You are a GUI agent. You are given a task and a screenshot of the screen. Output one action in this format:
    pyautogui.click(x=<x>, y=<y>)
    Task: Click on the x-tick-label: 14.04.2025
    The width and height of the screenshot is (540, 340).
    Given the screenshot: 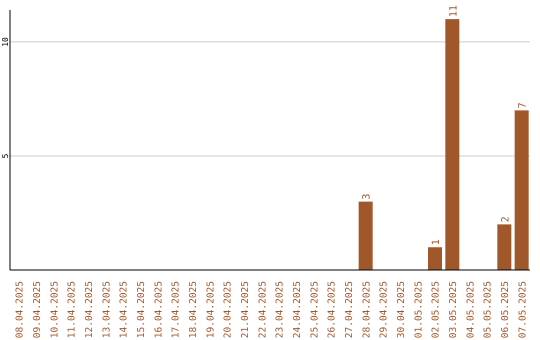 What is the action you would take?
    pyautogui.click(x=124, y=309)
    